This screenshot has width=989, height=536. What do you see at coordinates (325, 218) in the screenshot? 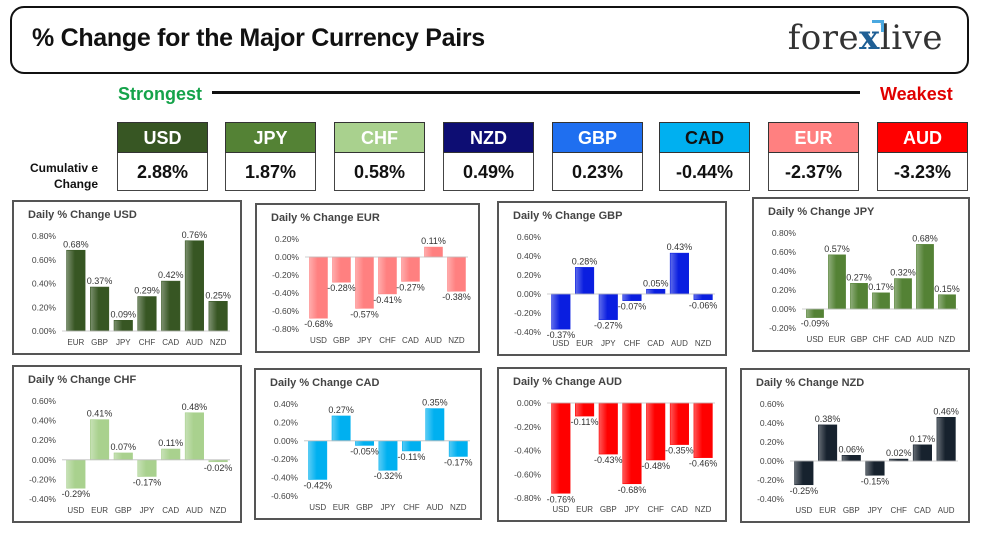
I see `chart-title: Daily % Change EUR` at bounding box center [325, 218].